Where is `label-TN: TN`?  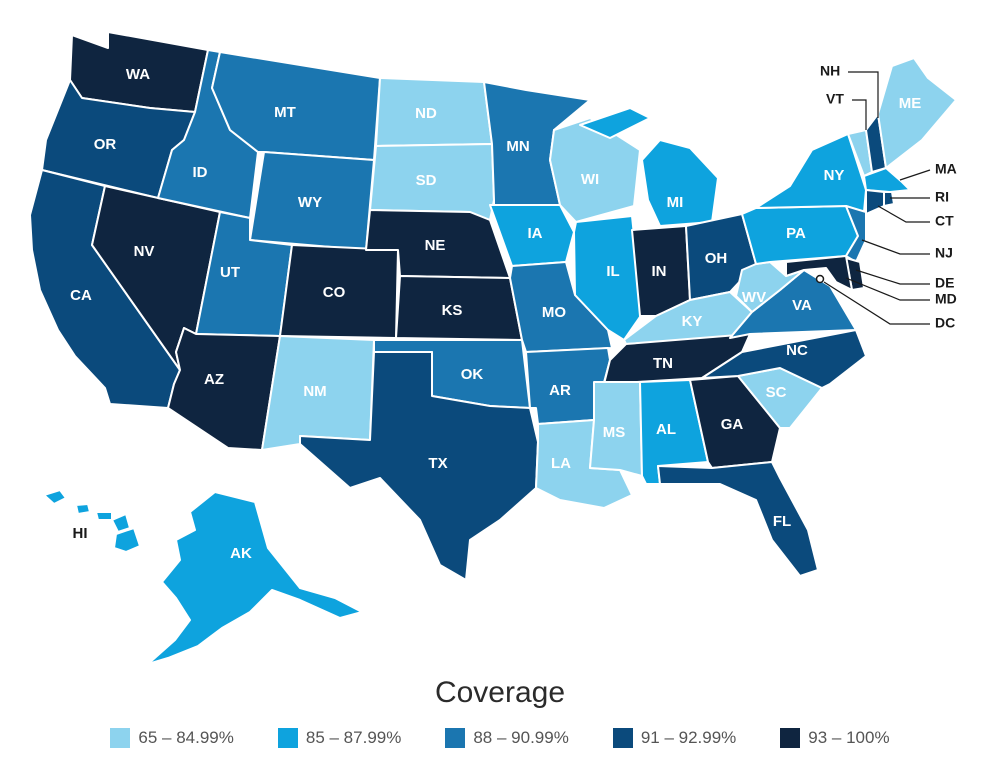 label-TN: TN is located at coordinates (663, 363).